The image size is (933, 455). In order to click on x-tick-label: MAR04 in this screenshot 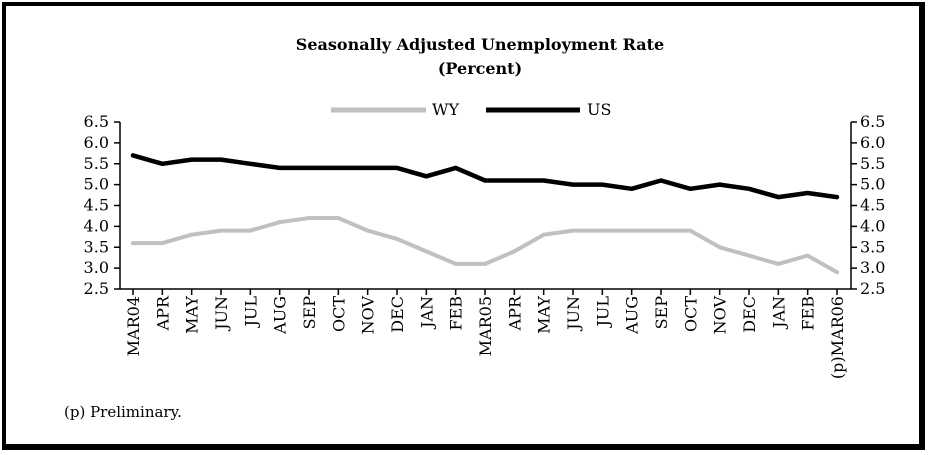, I will do `click(133, 326)`.